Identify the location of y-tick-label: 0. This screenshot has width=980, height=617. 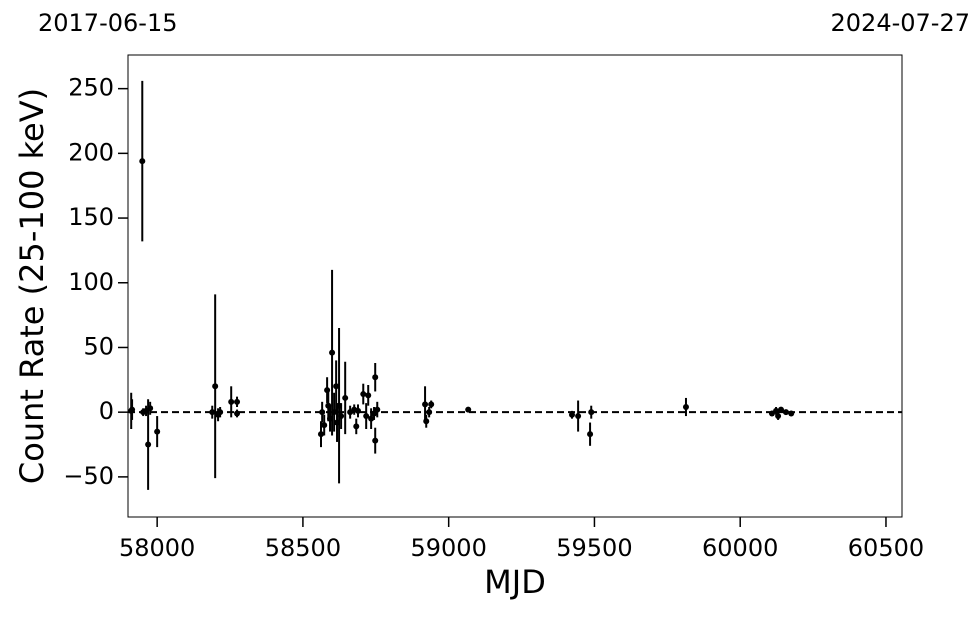
(106, 411).